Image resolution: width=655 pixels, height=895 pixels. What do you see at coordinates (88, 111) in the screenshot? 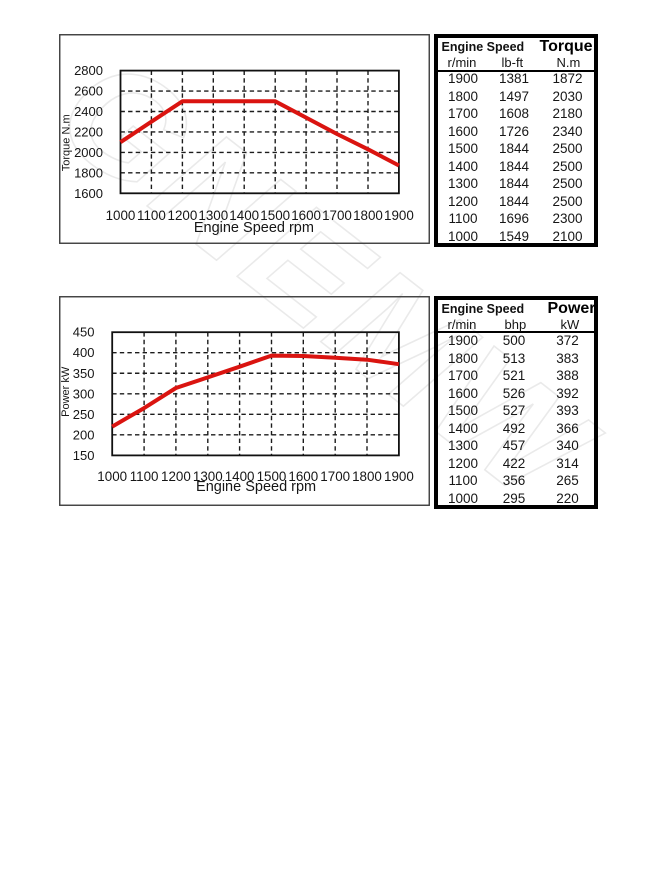
I see `svg-text: 2400` at bounding box center [88, 111].